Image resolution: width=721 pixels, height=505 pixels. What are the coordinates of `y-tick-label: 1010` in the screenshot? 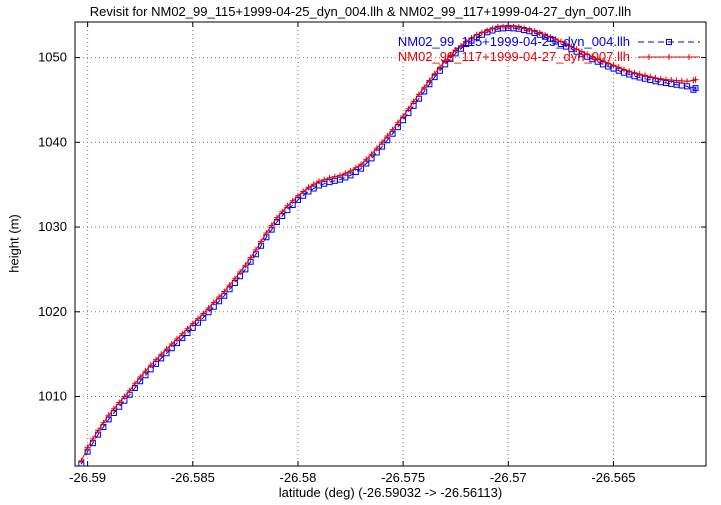 It's located at (52, 396).